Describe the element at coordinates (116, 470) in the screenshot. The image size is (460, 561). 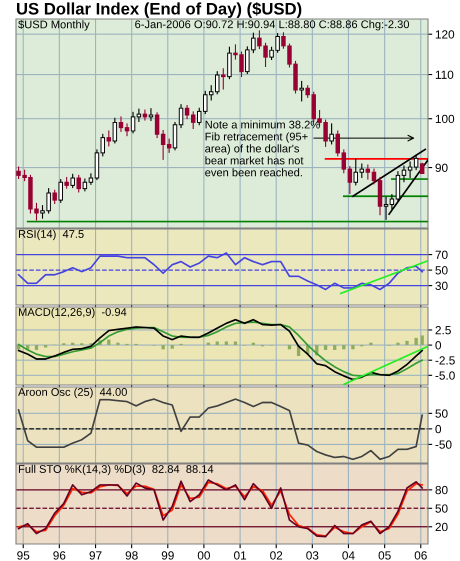
I see `chart-title: Full STO %K(14,3) %D(3) 82.84 88.14` at that location.